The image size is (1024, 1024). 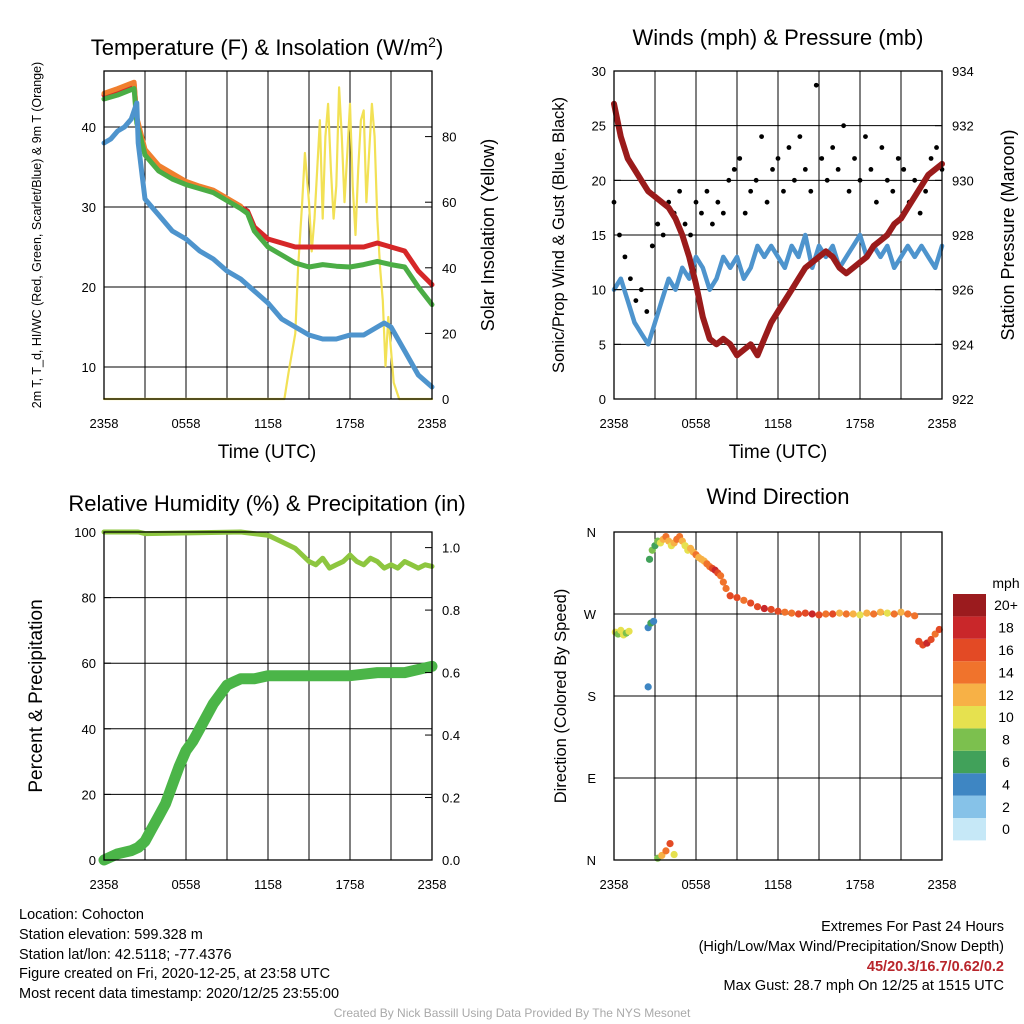 What do you see at coordinates (451, 548) in the screenshot?
I see `y-right-tick-label: 1.0` at bounding box center [451, 548].